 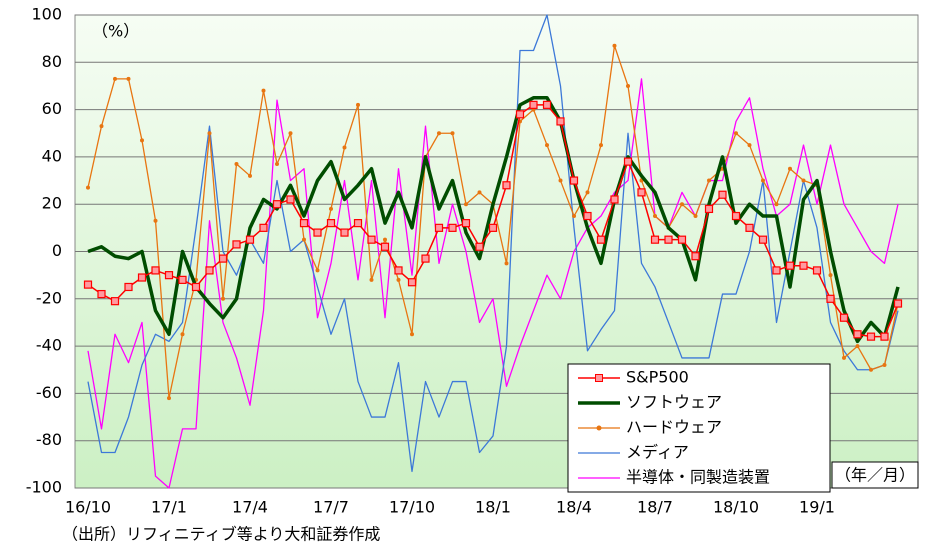 What do you see at coordinates (115, 31) in the screenshot?
I see `y-unit-label: （%）` at bounding box center [115, 31].